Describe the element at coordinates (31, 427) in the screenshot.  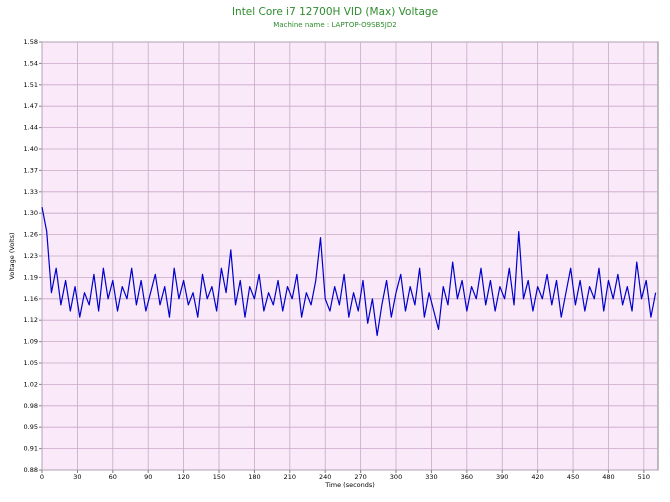
I see `y-tick-label: 0.95` at that location.